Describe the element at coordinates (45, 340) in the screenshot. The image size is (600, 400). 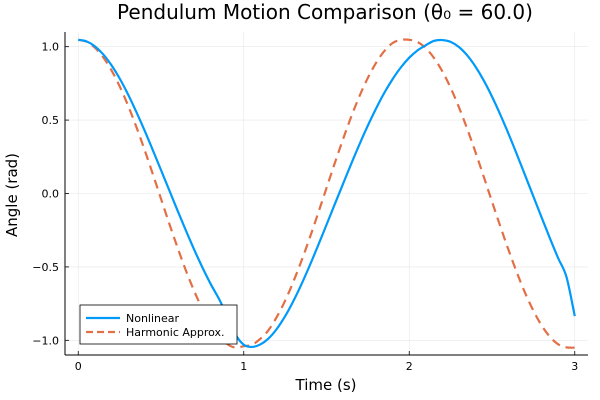
I see `y-tick-label: −1.0` at that location.